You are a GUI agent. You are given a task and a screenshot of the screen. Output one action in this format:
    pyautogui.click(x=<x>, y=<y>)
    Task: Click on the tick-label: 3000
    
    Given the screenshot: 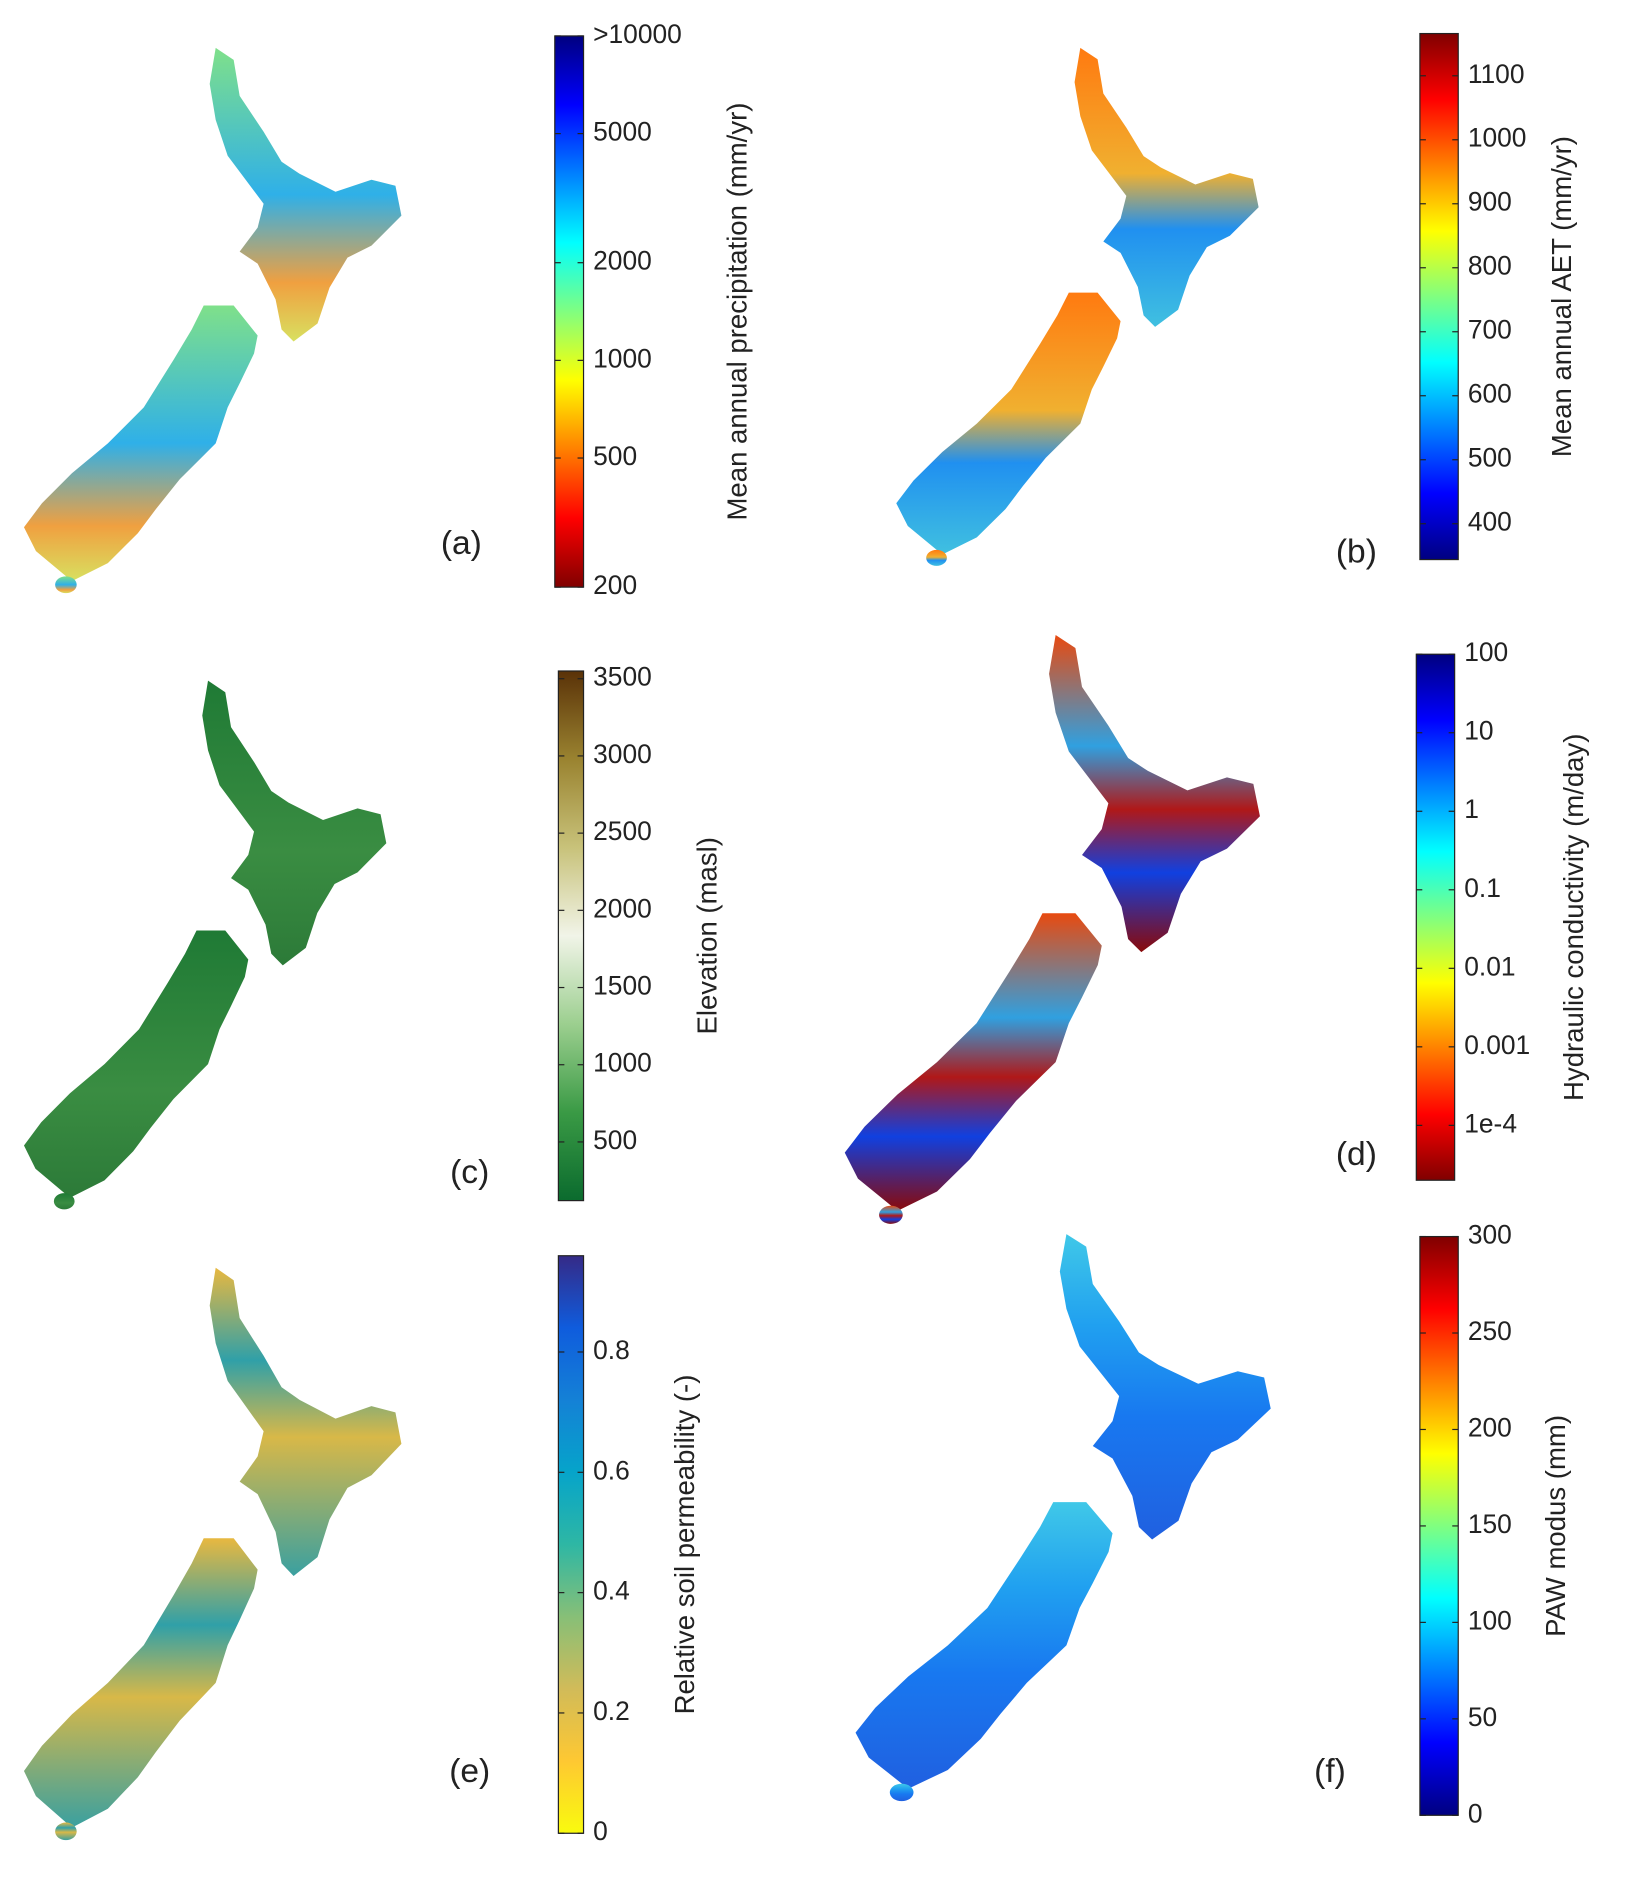 What is the action you would take?
    pyautogui.click(x=622, y=754)
    